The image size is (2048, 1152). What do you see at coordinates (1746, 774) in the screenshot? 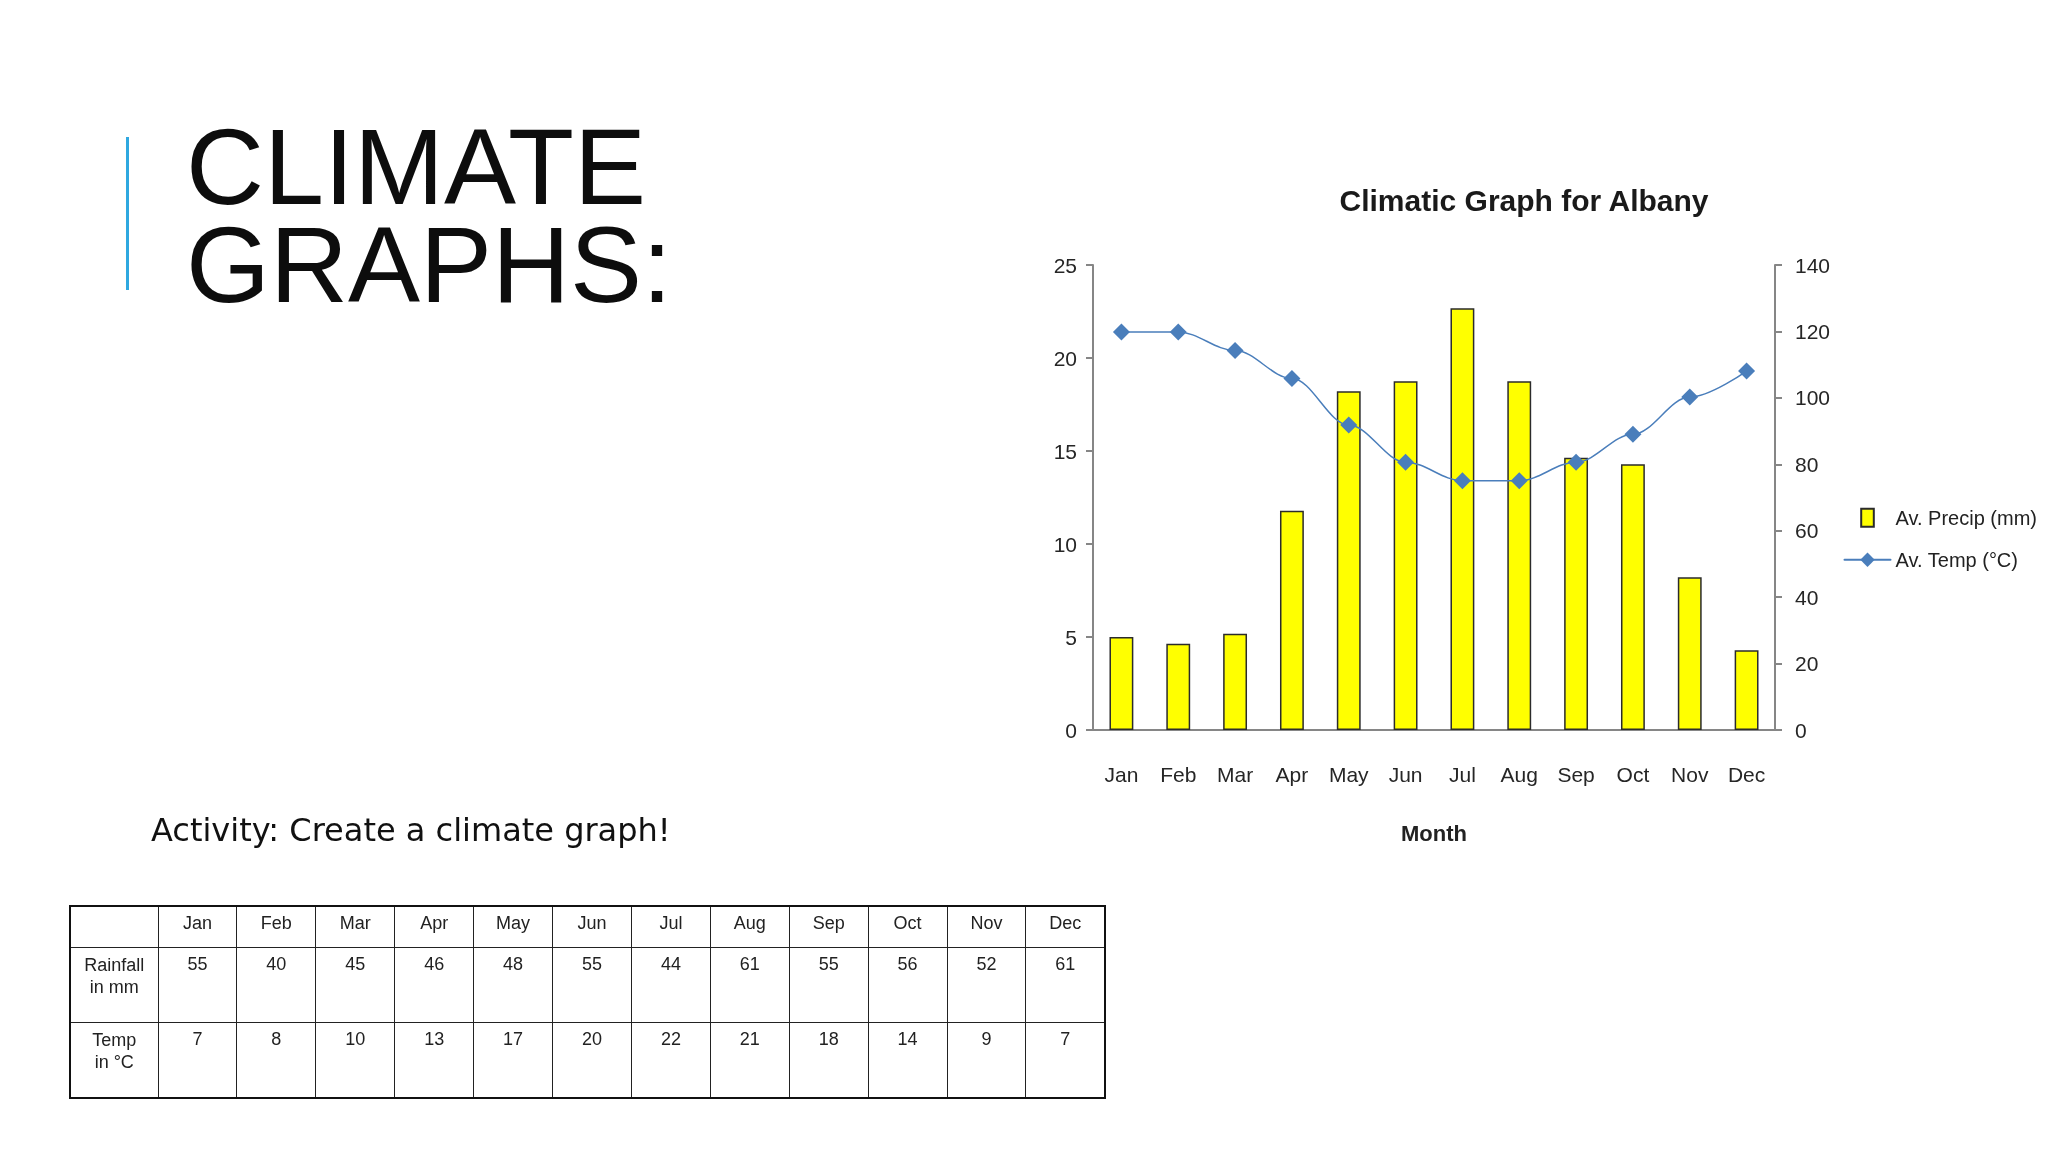
I see `x-tick-label: Dec` at bounding box center [1746, 774].